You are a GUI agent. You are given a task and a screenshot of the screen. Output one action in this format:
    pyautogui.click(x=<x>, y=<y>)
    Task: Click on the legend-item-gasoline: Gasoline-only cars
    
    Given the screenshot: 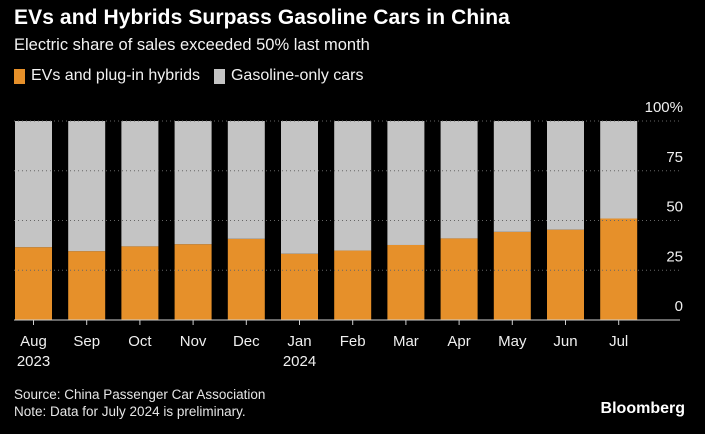 What is the action you would take?
    pyautogui.click(x=288, y=76)
    